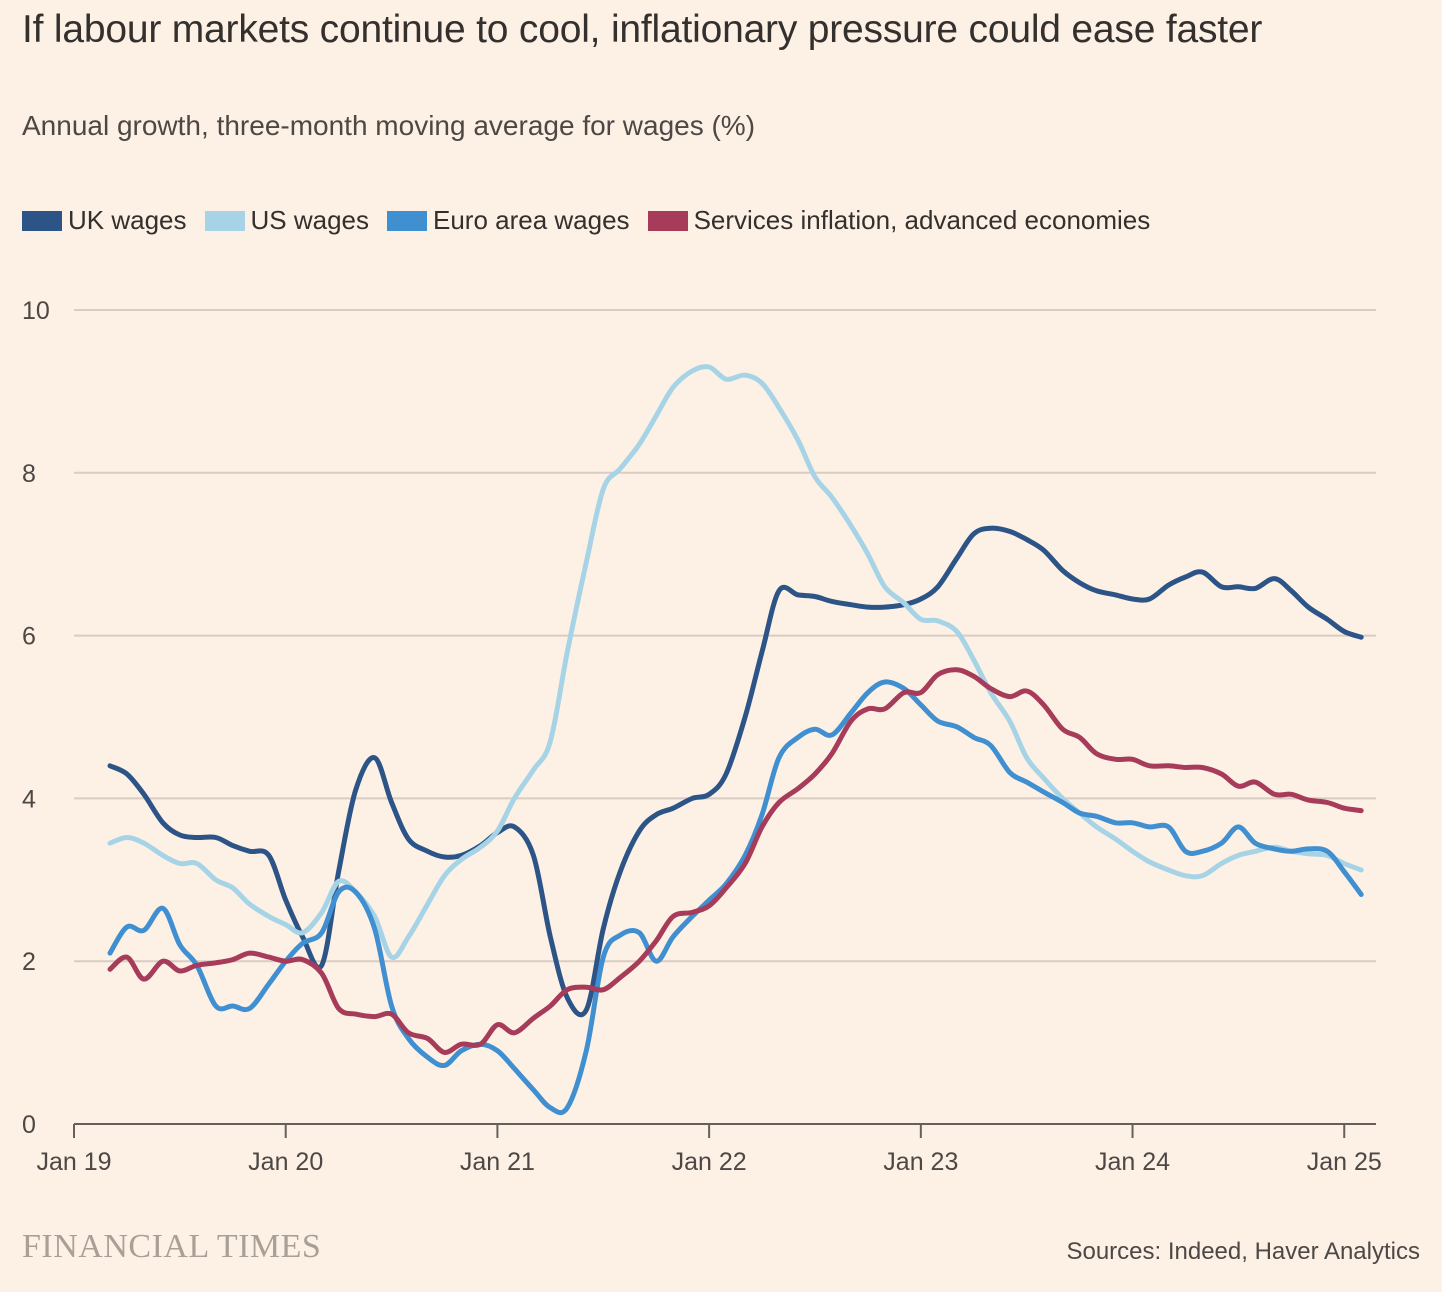  I want to click on legend-swatch-us-wages, so click(224, 220).